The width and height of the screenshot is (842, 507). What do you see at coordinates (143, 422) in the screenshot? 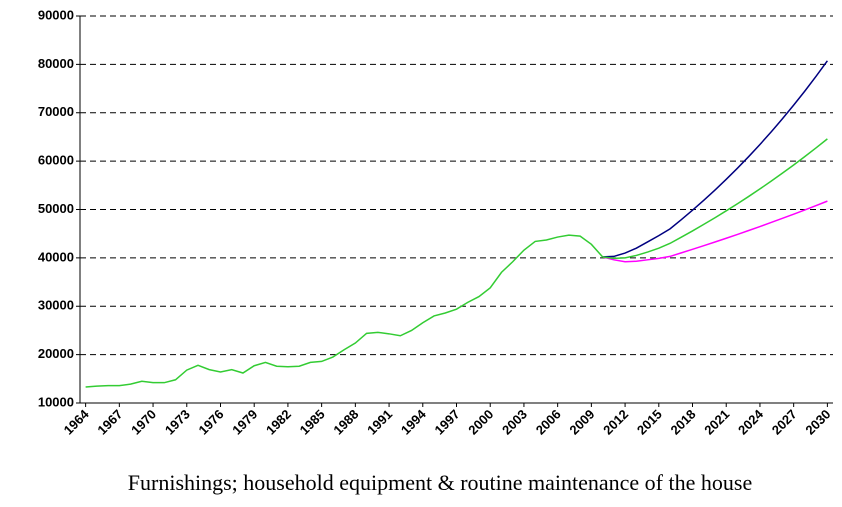
I see `x-tick-label: 1970` at bounding box center [143, 422].